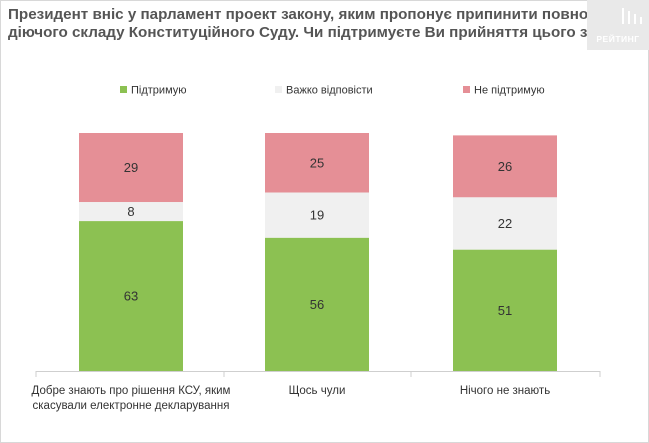 The height and width of the screenshot is (443, 649). What do you see at coordinates (131, 406) in the screenshot?
I see `category-label-1-line-2: скасували електронне декларування` at bounding box center [131, 406].